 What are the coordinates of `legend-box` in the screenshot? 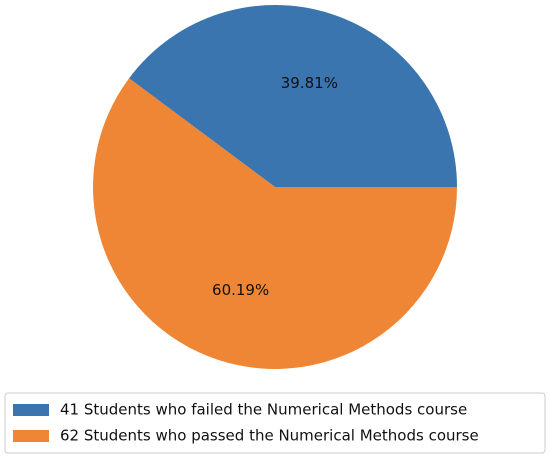 It's located at (275, 423).